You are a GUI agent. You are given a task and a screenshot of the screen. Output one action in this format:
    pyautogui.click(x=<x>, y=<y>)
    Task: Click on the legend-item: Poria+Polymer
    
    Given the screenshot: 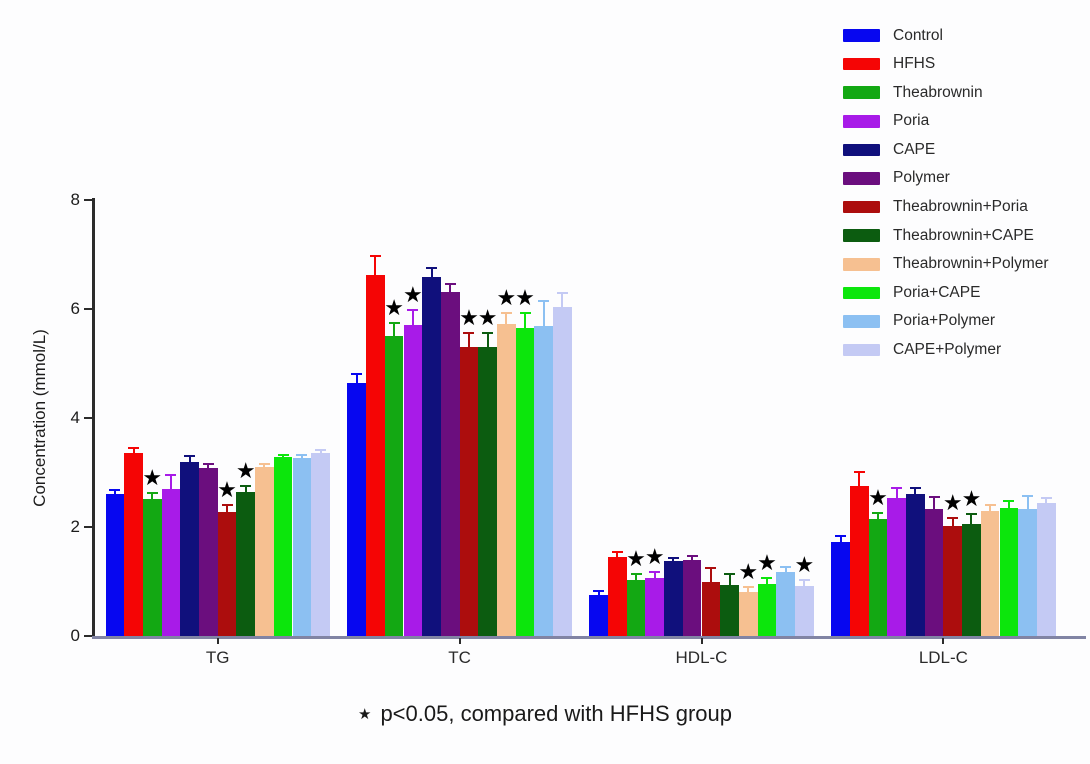 What is the action you would take?
    pyautogui.click(x=946, y=321)
    